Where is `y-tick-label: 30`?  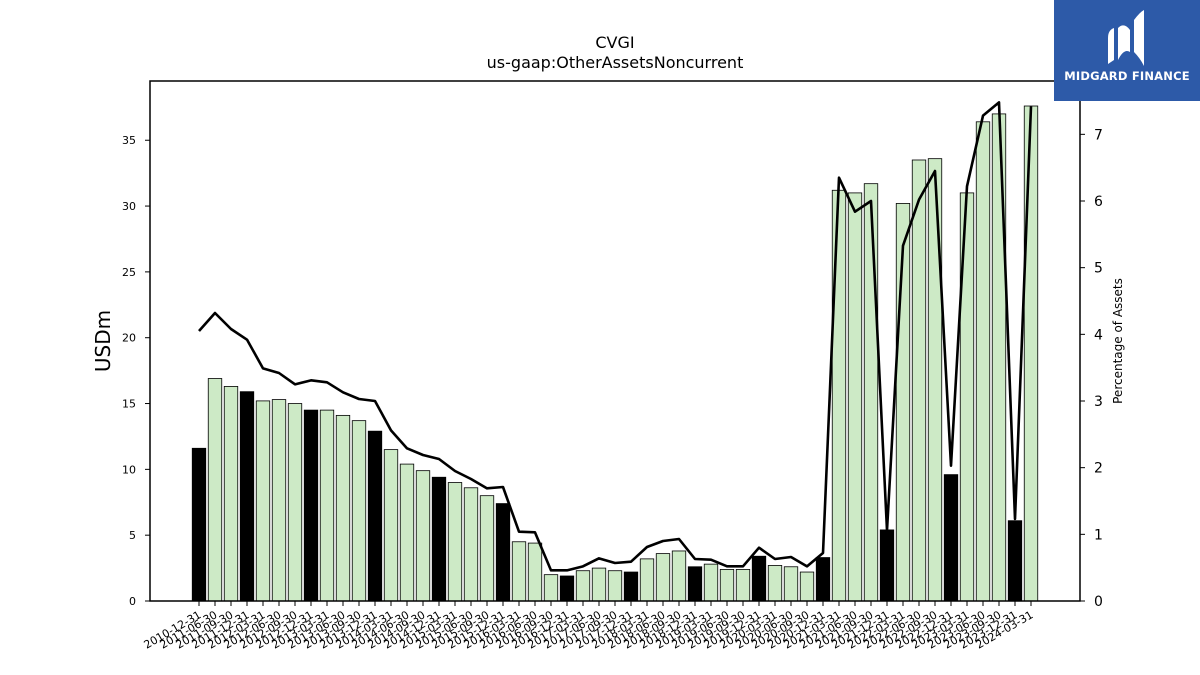
y-tick-label: 30 is located at coordinates (129, 206).